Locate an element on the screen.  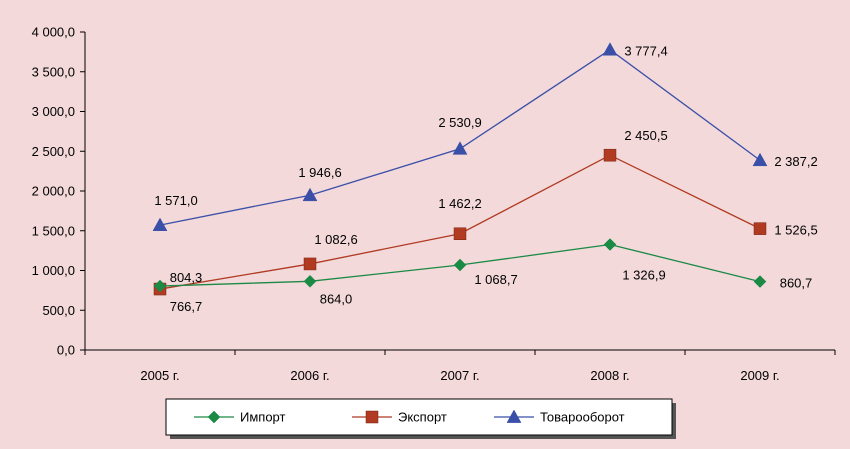
y-tick-label: 4 000,0 is located at coordinates (53, 32).